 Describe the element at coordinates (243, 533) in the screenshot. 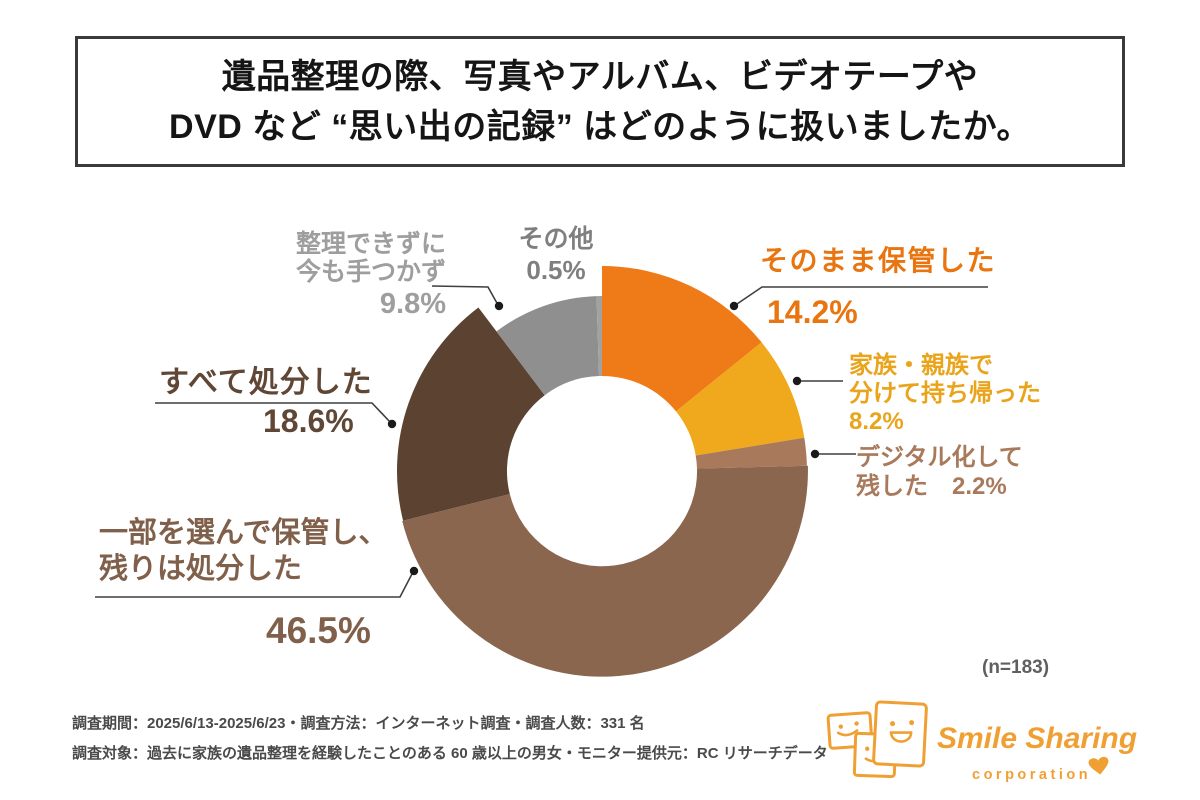

I see `callout-kept-some-line1: 一部を選んで保管し、` at that location.